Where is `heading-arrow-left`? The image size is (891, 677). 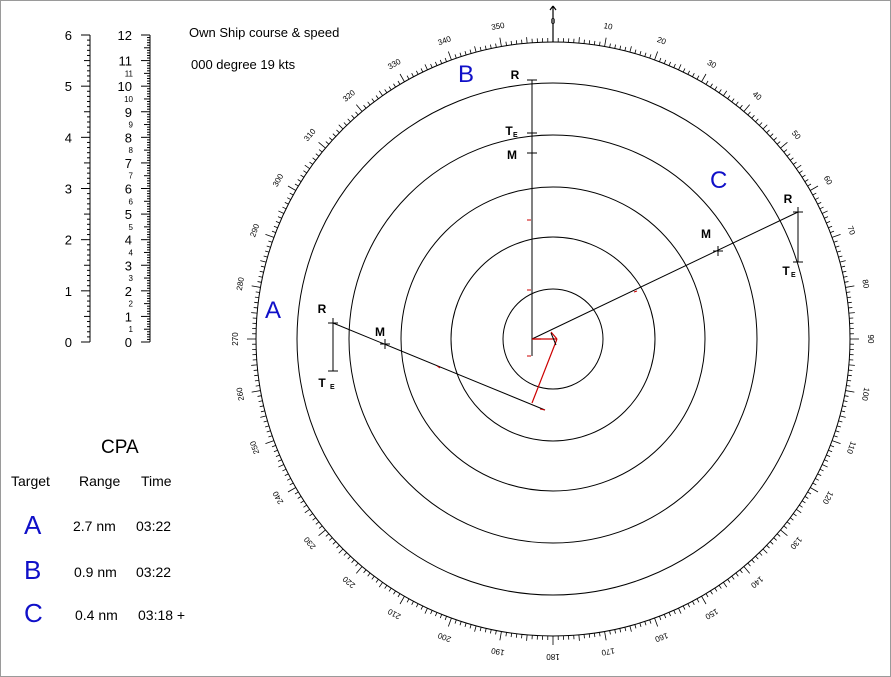 heading-arrow-left is located at coordinates (551, 8).